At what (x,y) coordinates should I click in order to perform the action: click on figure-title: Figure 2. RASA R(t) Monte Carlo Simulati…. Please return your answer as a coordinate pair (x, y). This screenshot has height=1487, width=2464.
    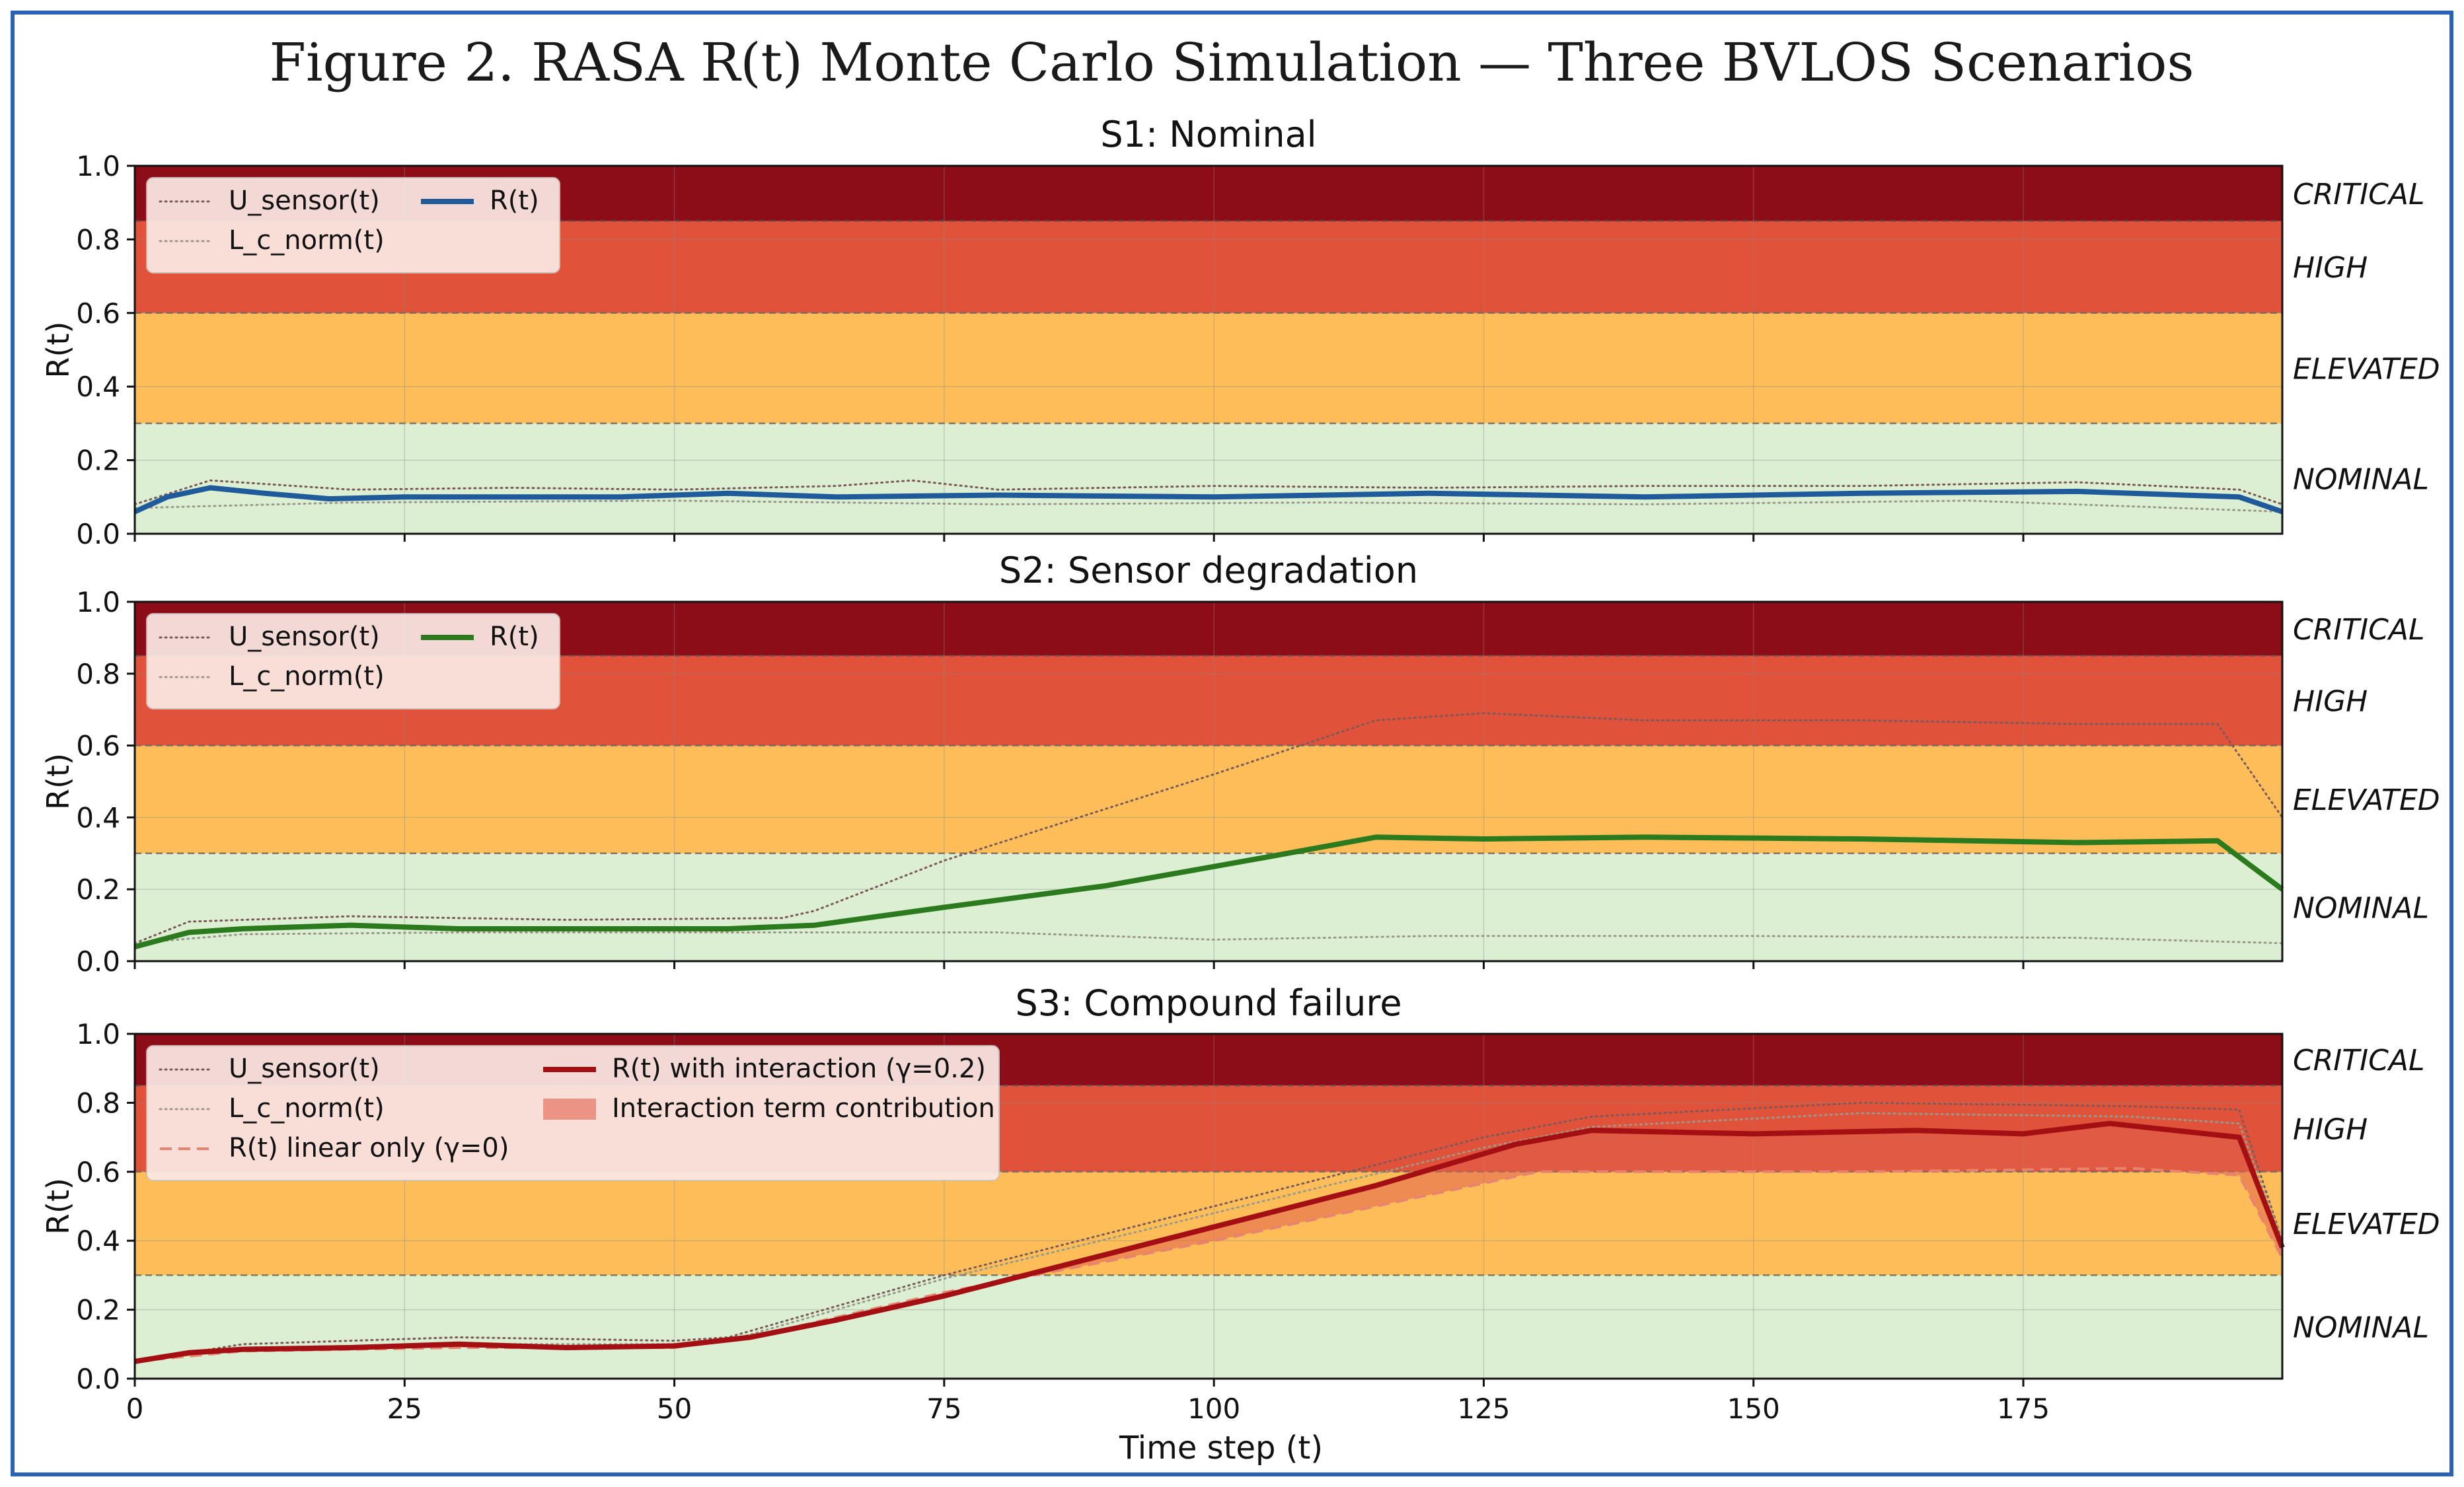
    Looking at the image, I should click on (1231, 62).